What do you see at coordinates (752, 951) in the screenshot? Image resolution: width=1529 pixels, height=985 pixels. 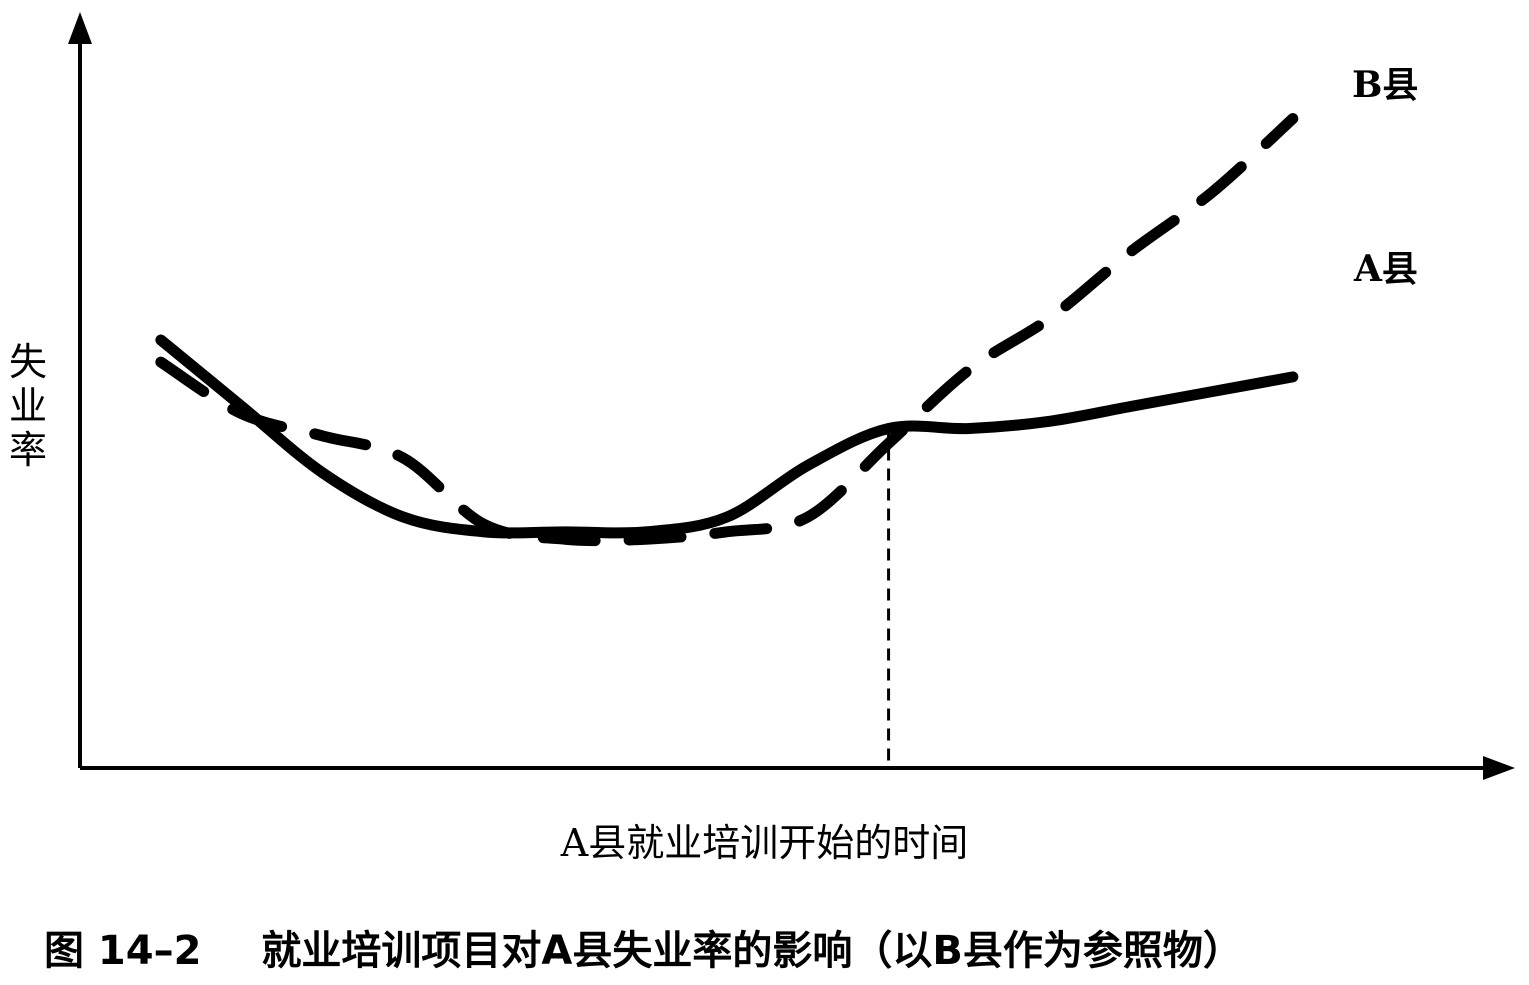 I see `caption-text: 就业培训项目对A县失业率的影响（以B县作为参照物）` at bounding box center [752, 951].